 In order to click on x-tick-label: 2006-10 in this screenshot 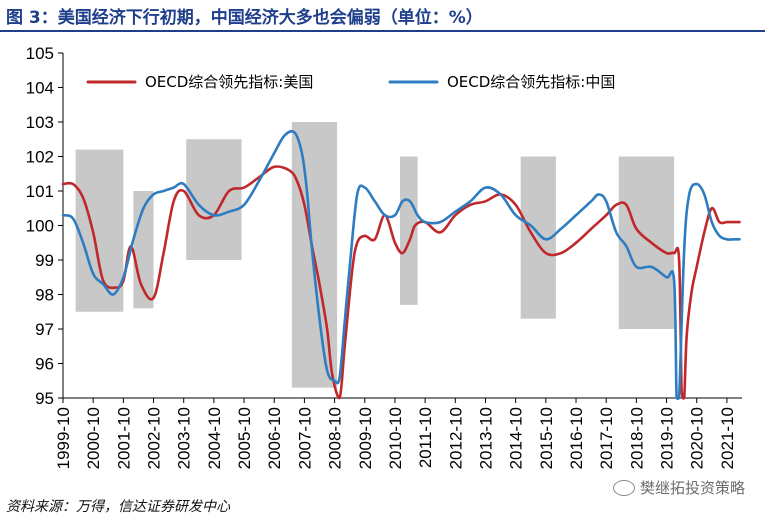, I will do `click(274, 438)`.